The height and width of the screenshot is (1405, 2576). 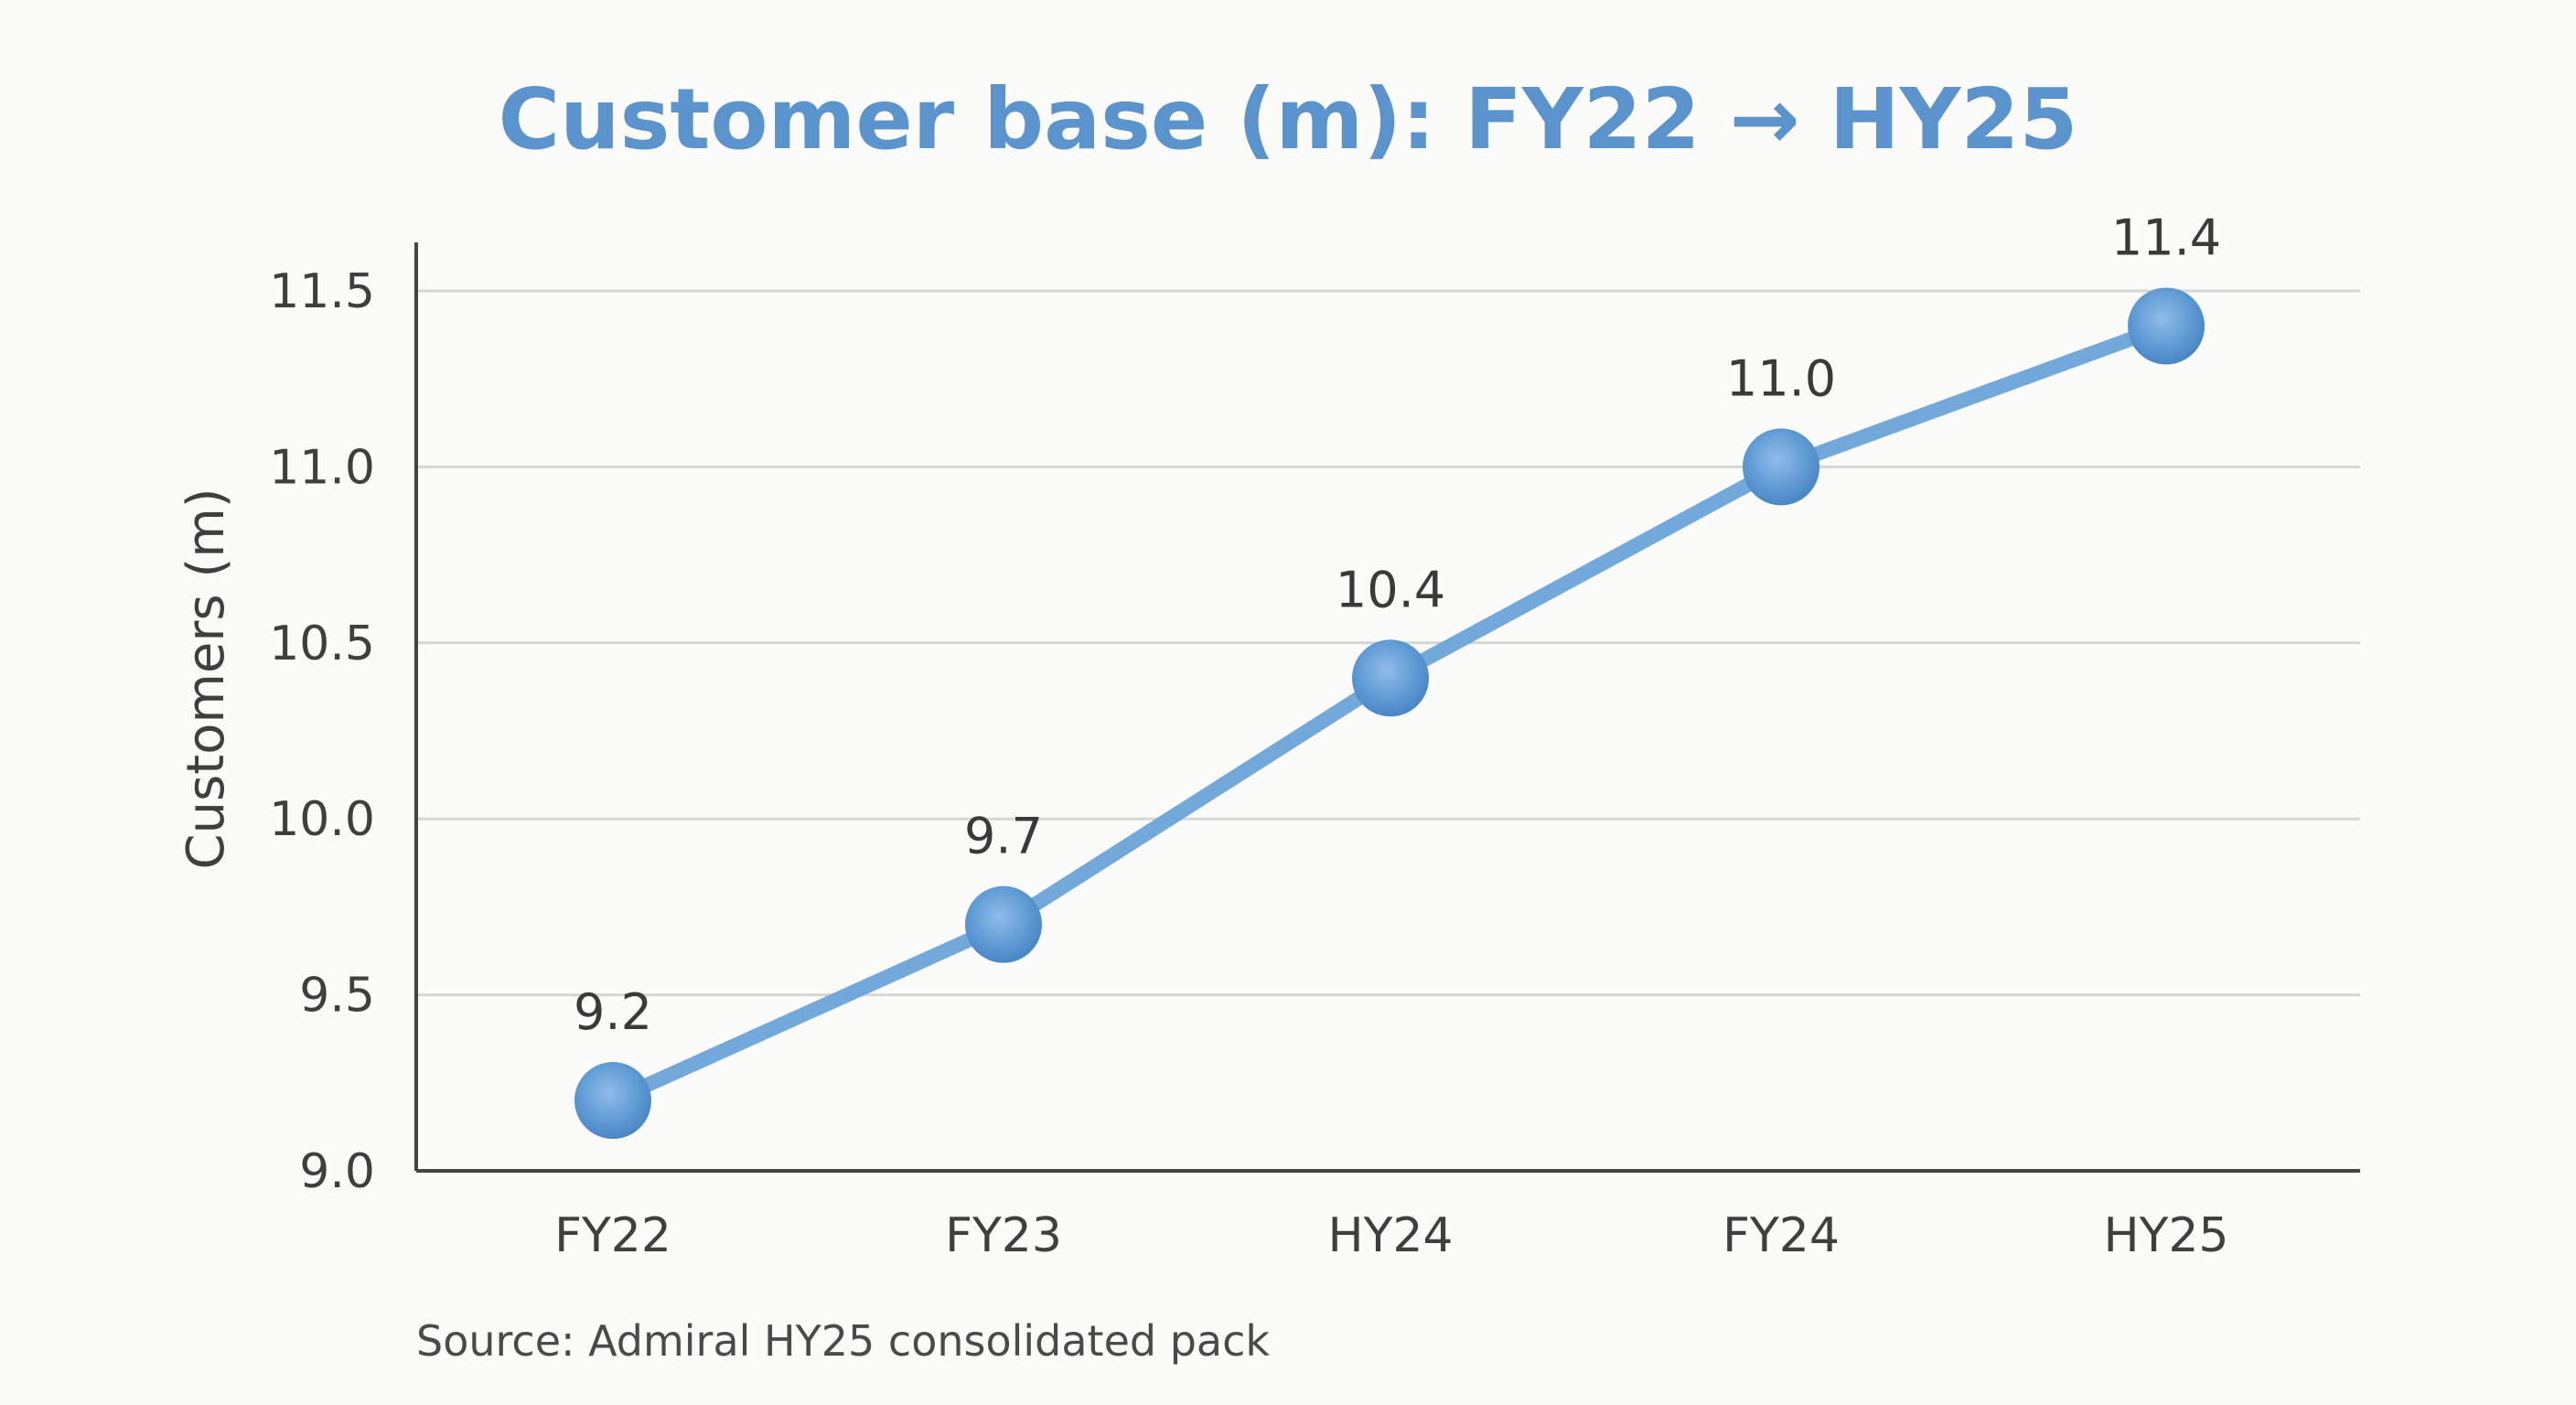 What do you see at coordinates (2166, 238) in the screenshot?
I see `data-label: 11.4` at bounding box center [2166, 238].